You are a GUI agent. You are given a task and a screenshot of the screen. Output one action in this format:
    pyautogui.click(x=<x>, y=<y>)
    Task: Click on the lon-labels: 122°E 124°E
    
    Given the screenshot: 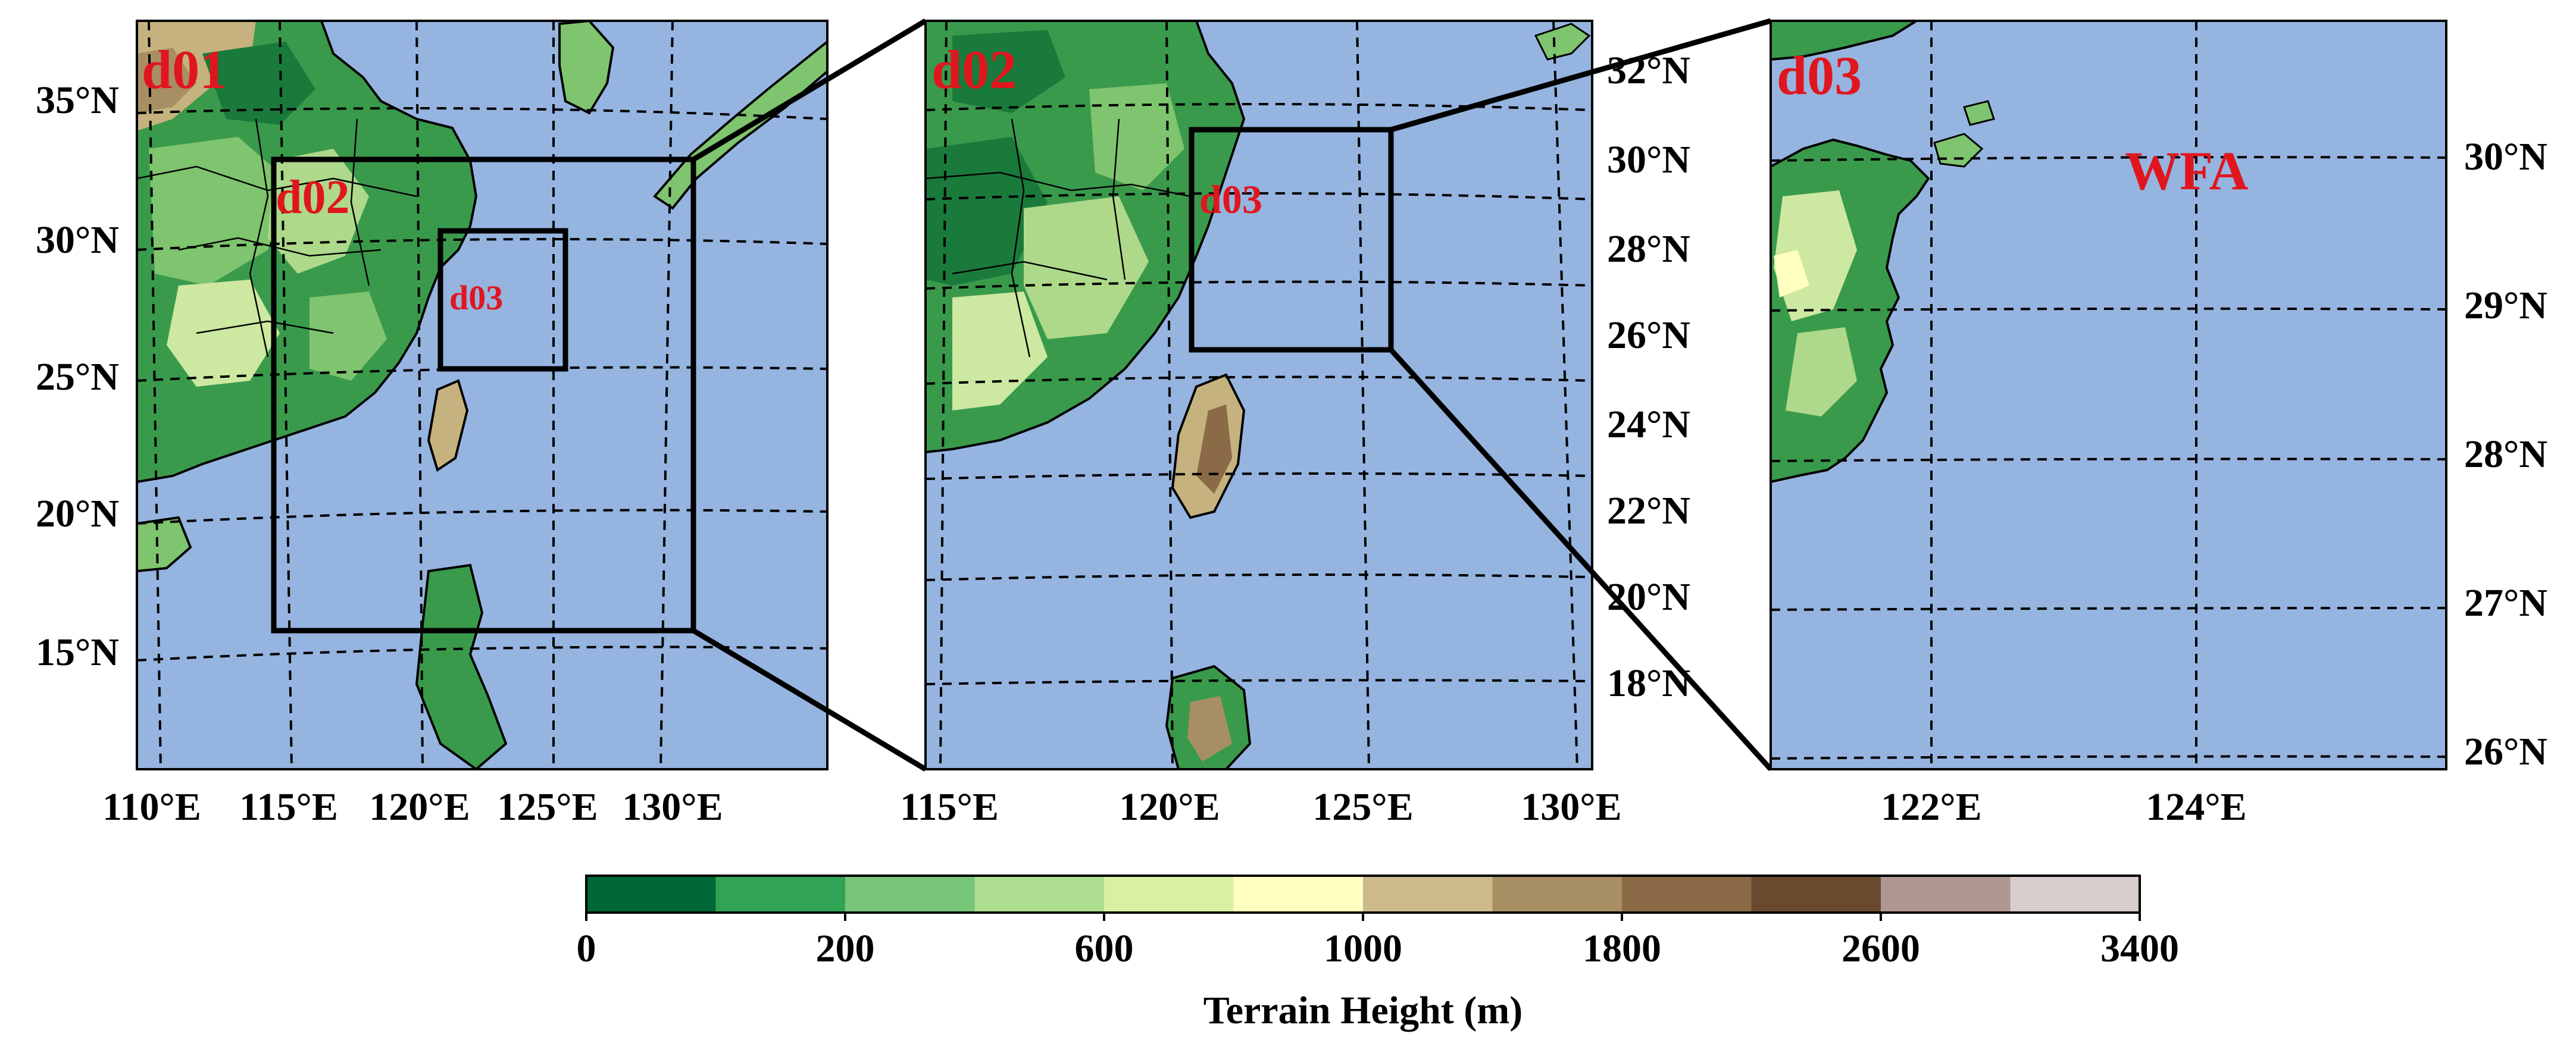 What is the action you would take?
    pyautogui.click(x=2063, y=807)
    